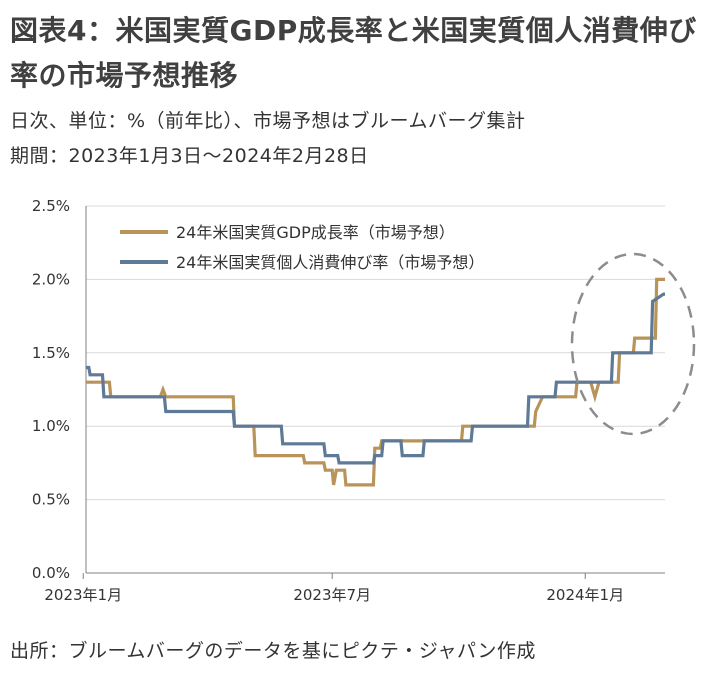 Image resolution: width=713 pixels, height=680 pixels. What do you see at coordinates (189, 156) in the screenshot?
I see `chart-subtitle-period: 期間：2023年1月3日～2024年2月28日` at bounding box center [189, 156].